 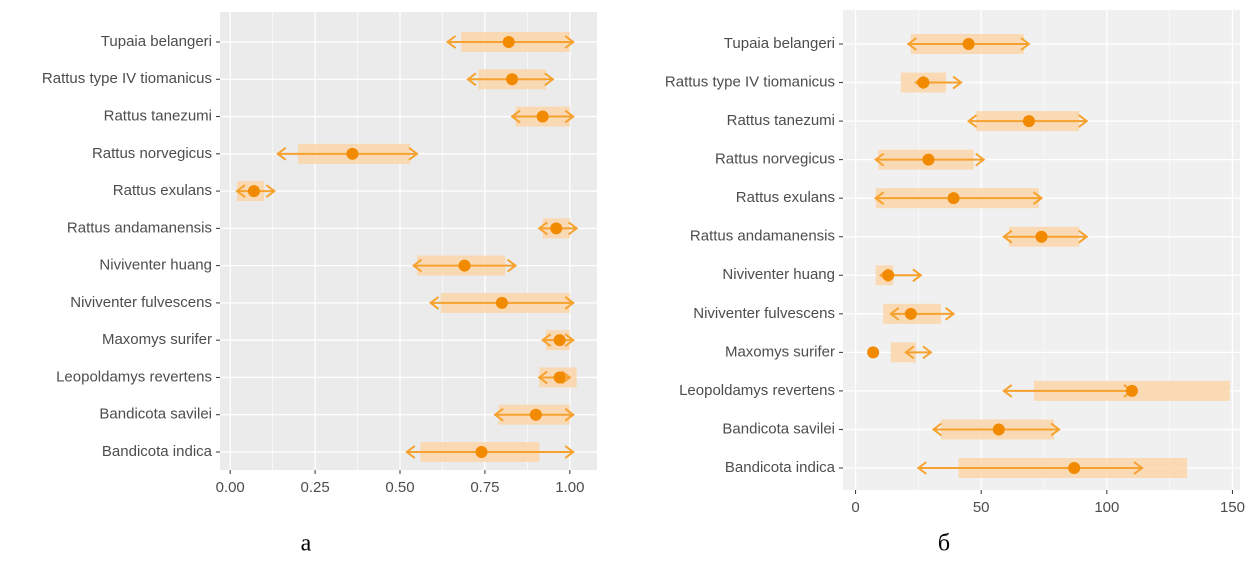 What do you see at coordinates (306, 544) in the screenshot?
I see `panel-label: а` at bounding box center [306, 544].